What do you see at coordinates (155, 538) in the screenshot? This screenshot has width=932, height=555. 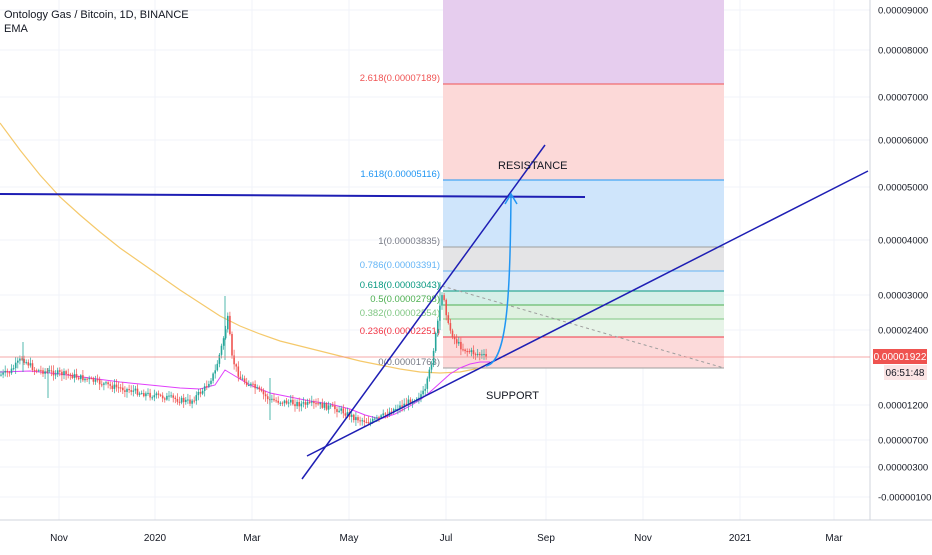 I see `time-tick-label: 2020` at bounding box center [155, 538].